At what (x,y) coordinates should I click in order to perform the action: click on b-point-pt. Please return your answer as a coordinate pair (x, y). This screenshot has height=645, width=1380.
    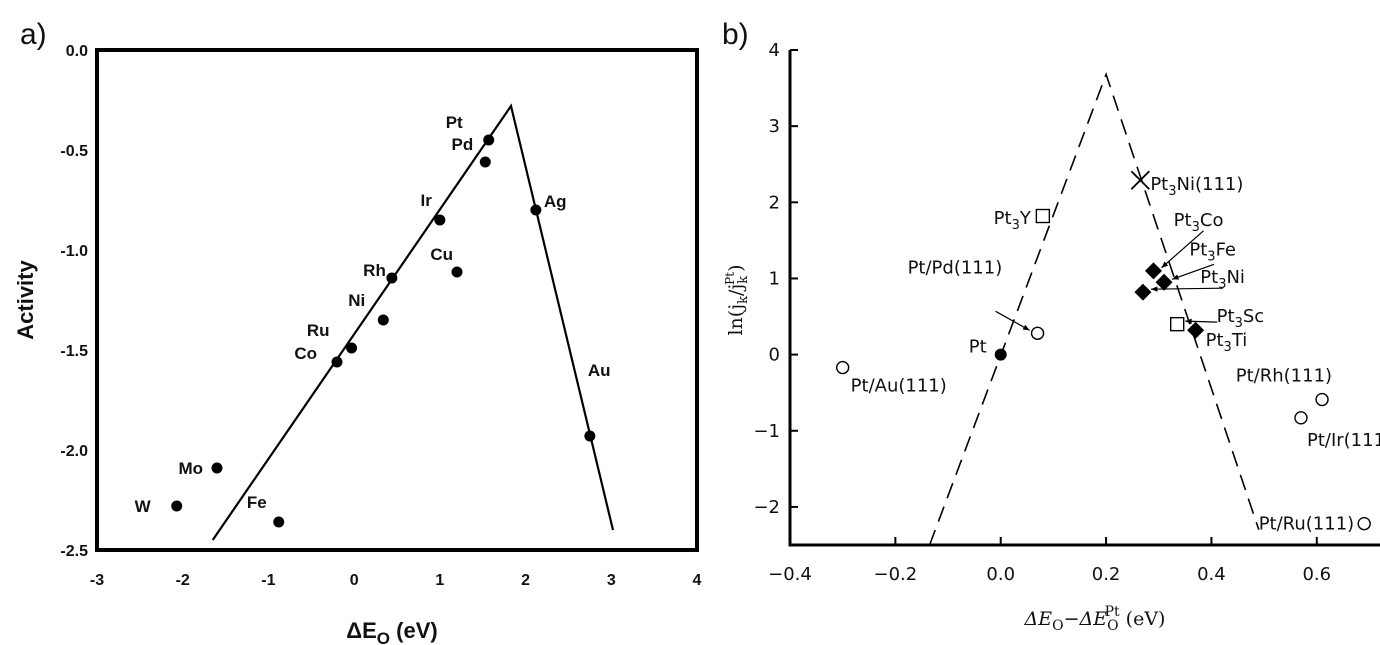
    Looking at the image, I should click on (1000, 354).